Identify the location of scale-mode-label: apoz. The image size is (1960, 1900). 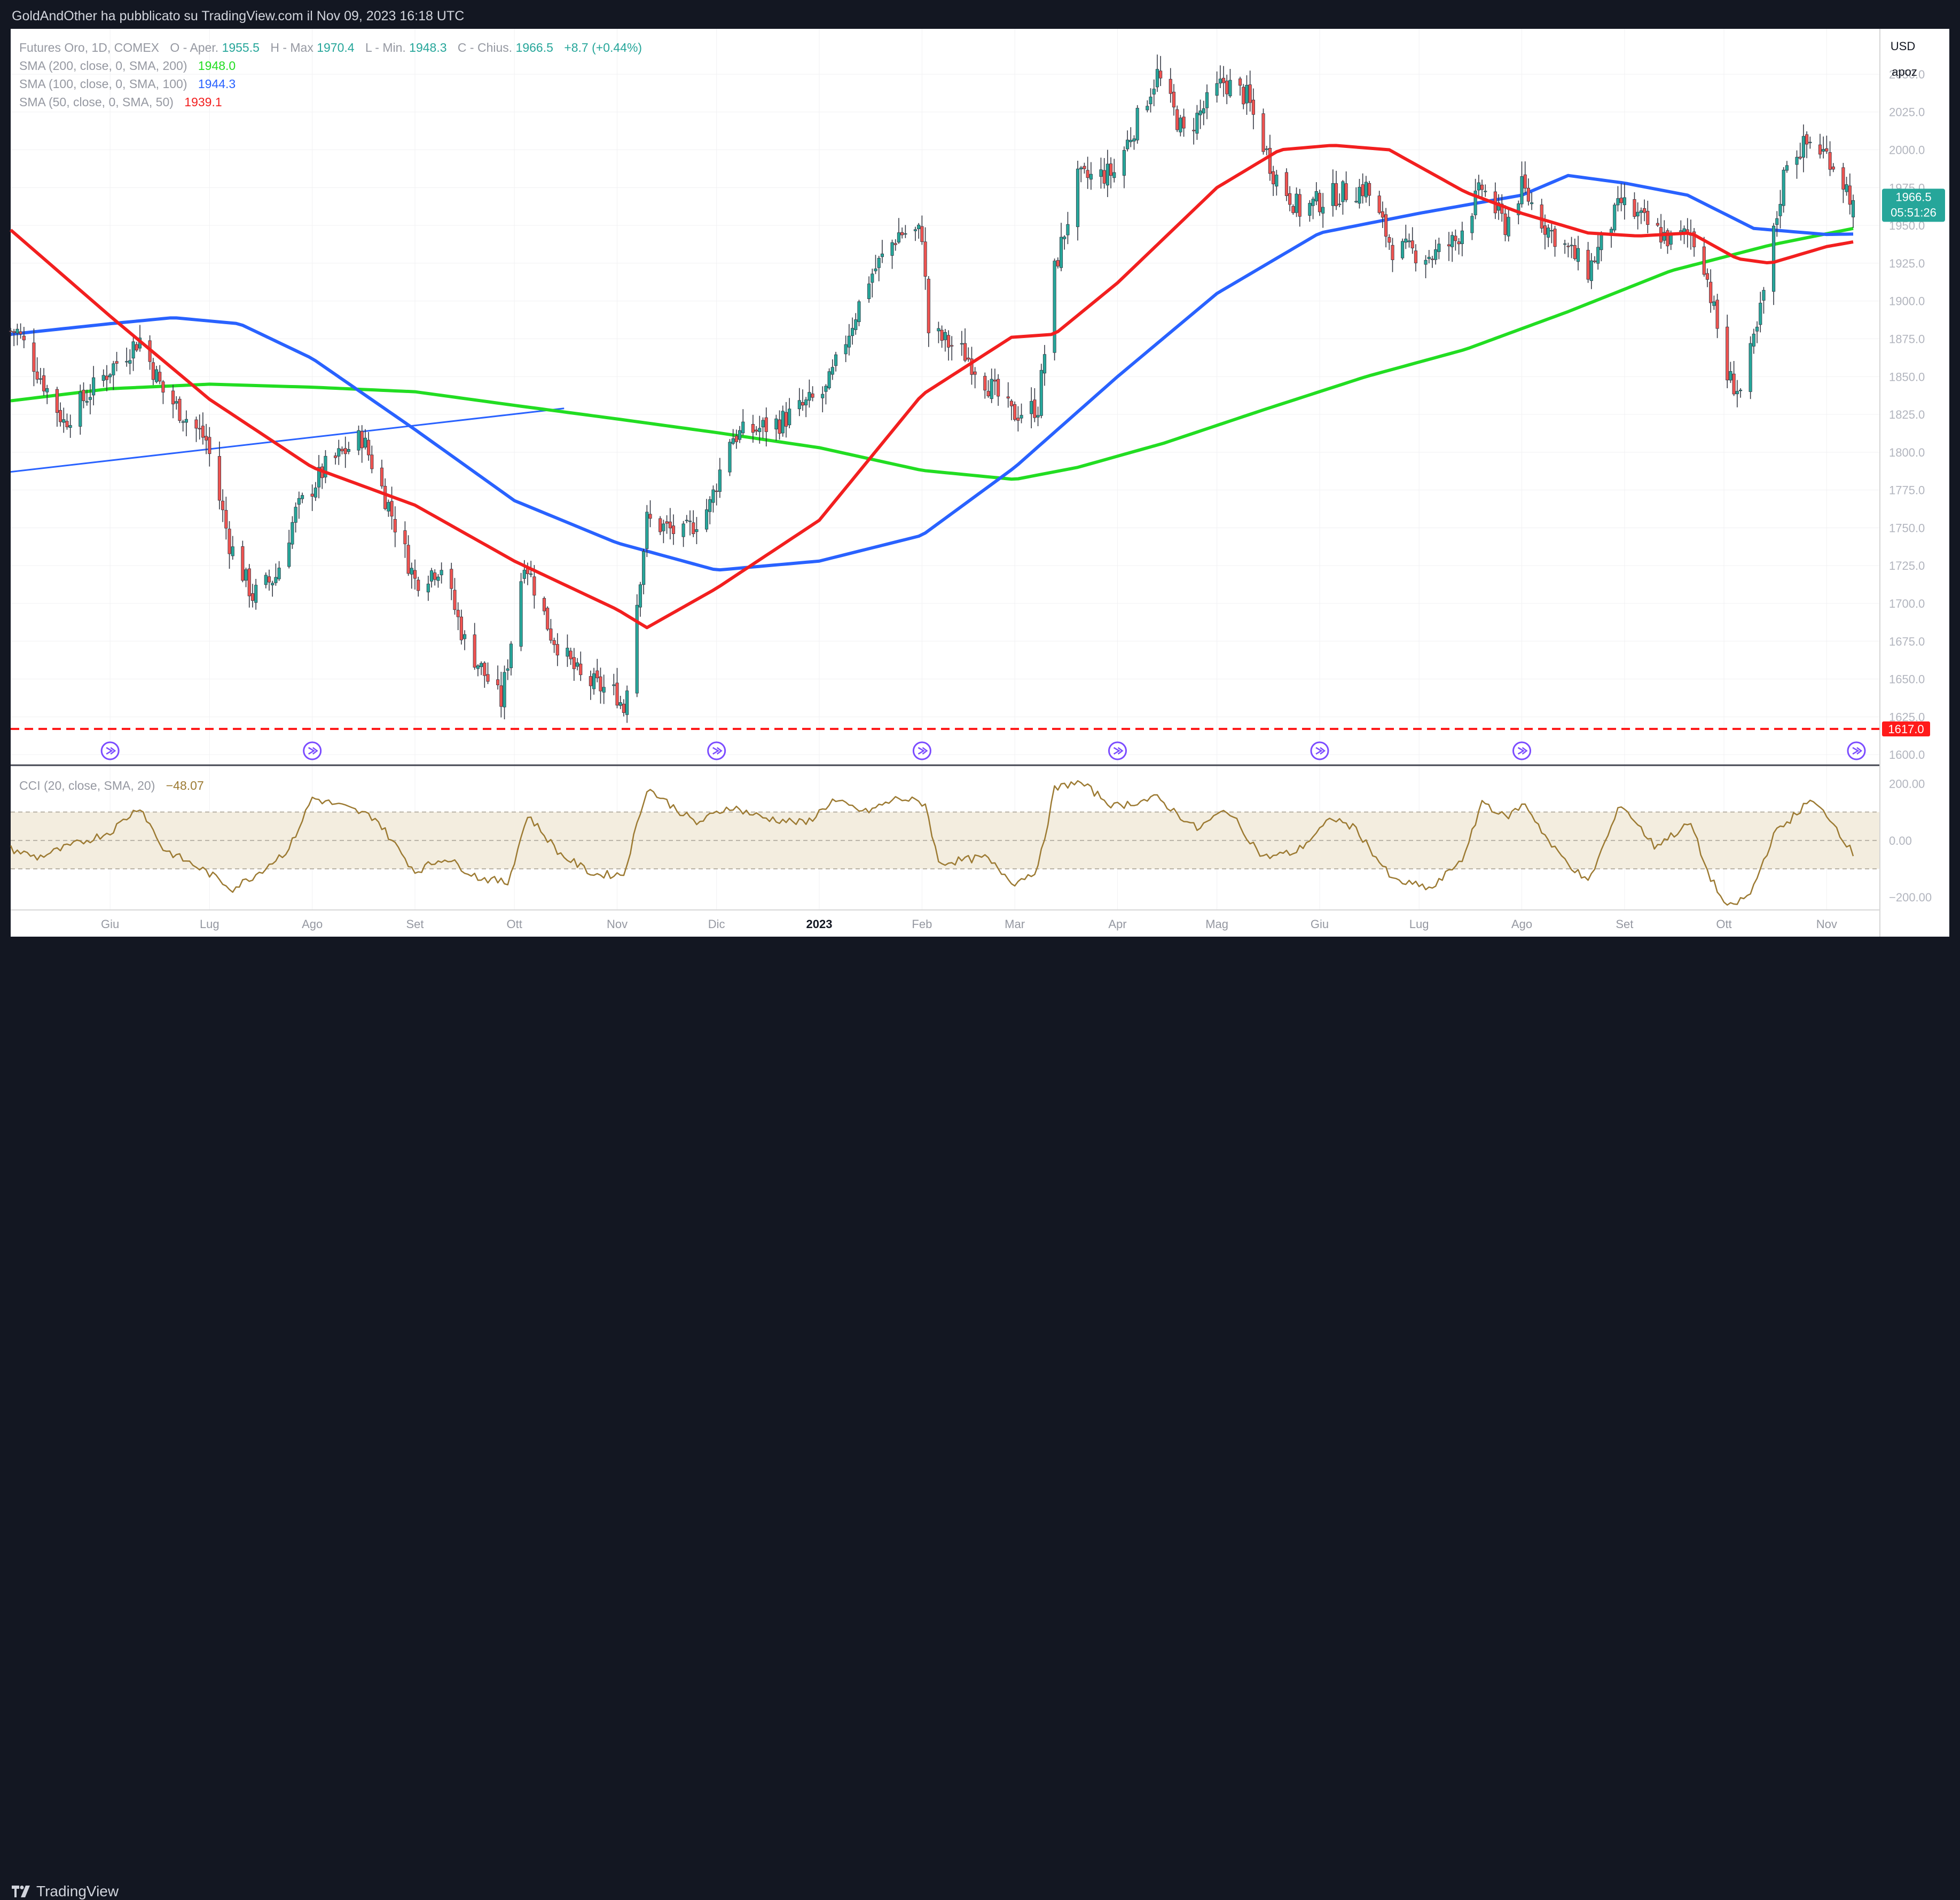
(1904, 71).